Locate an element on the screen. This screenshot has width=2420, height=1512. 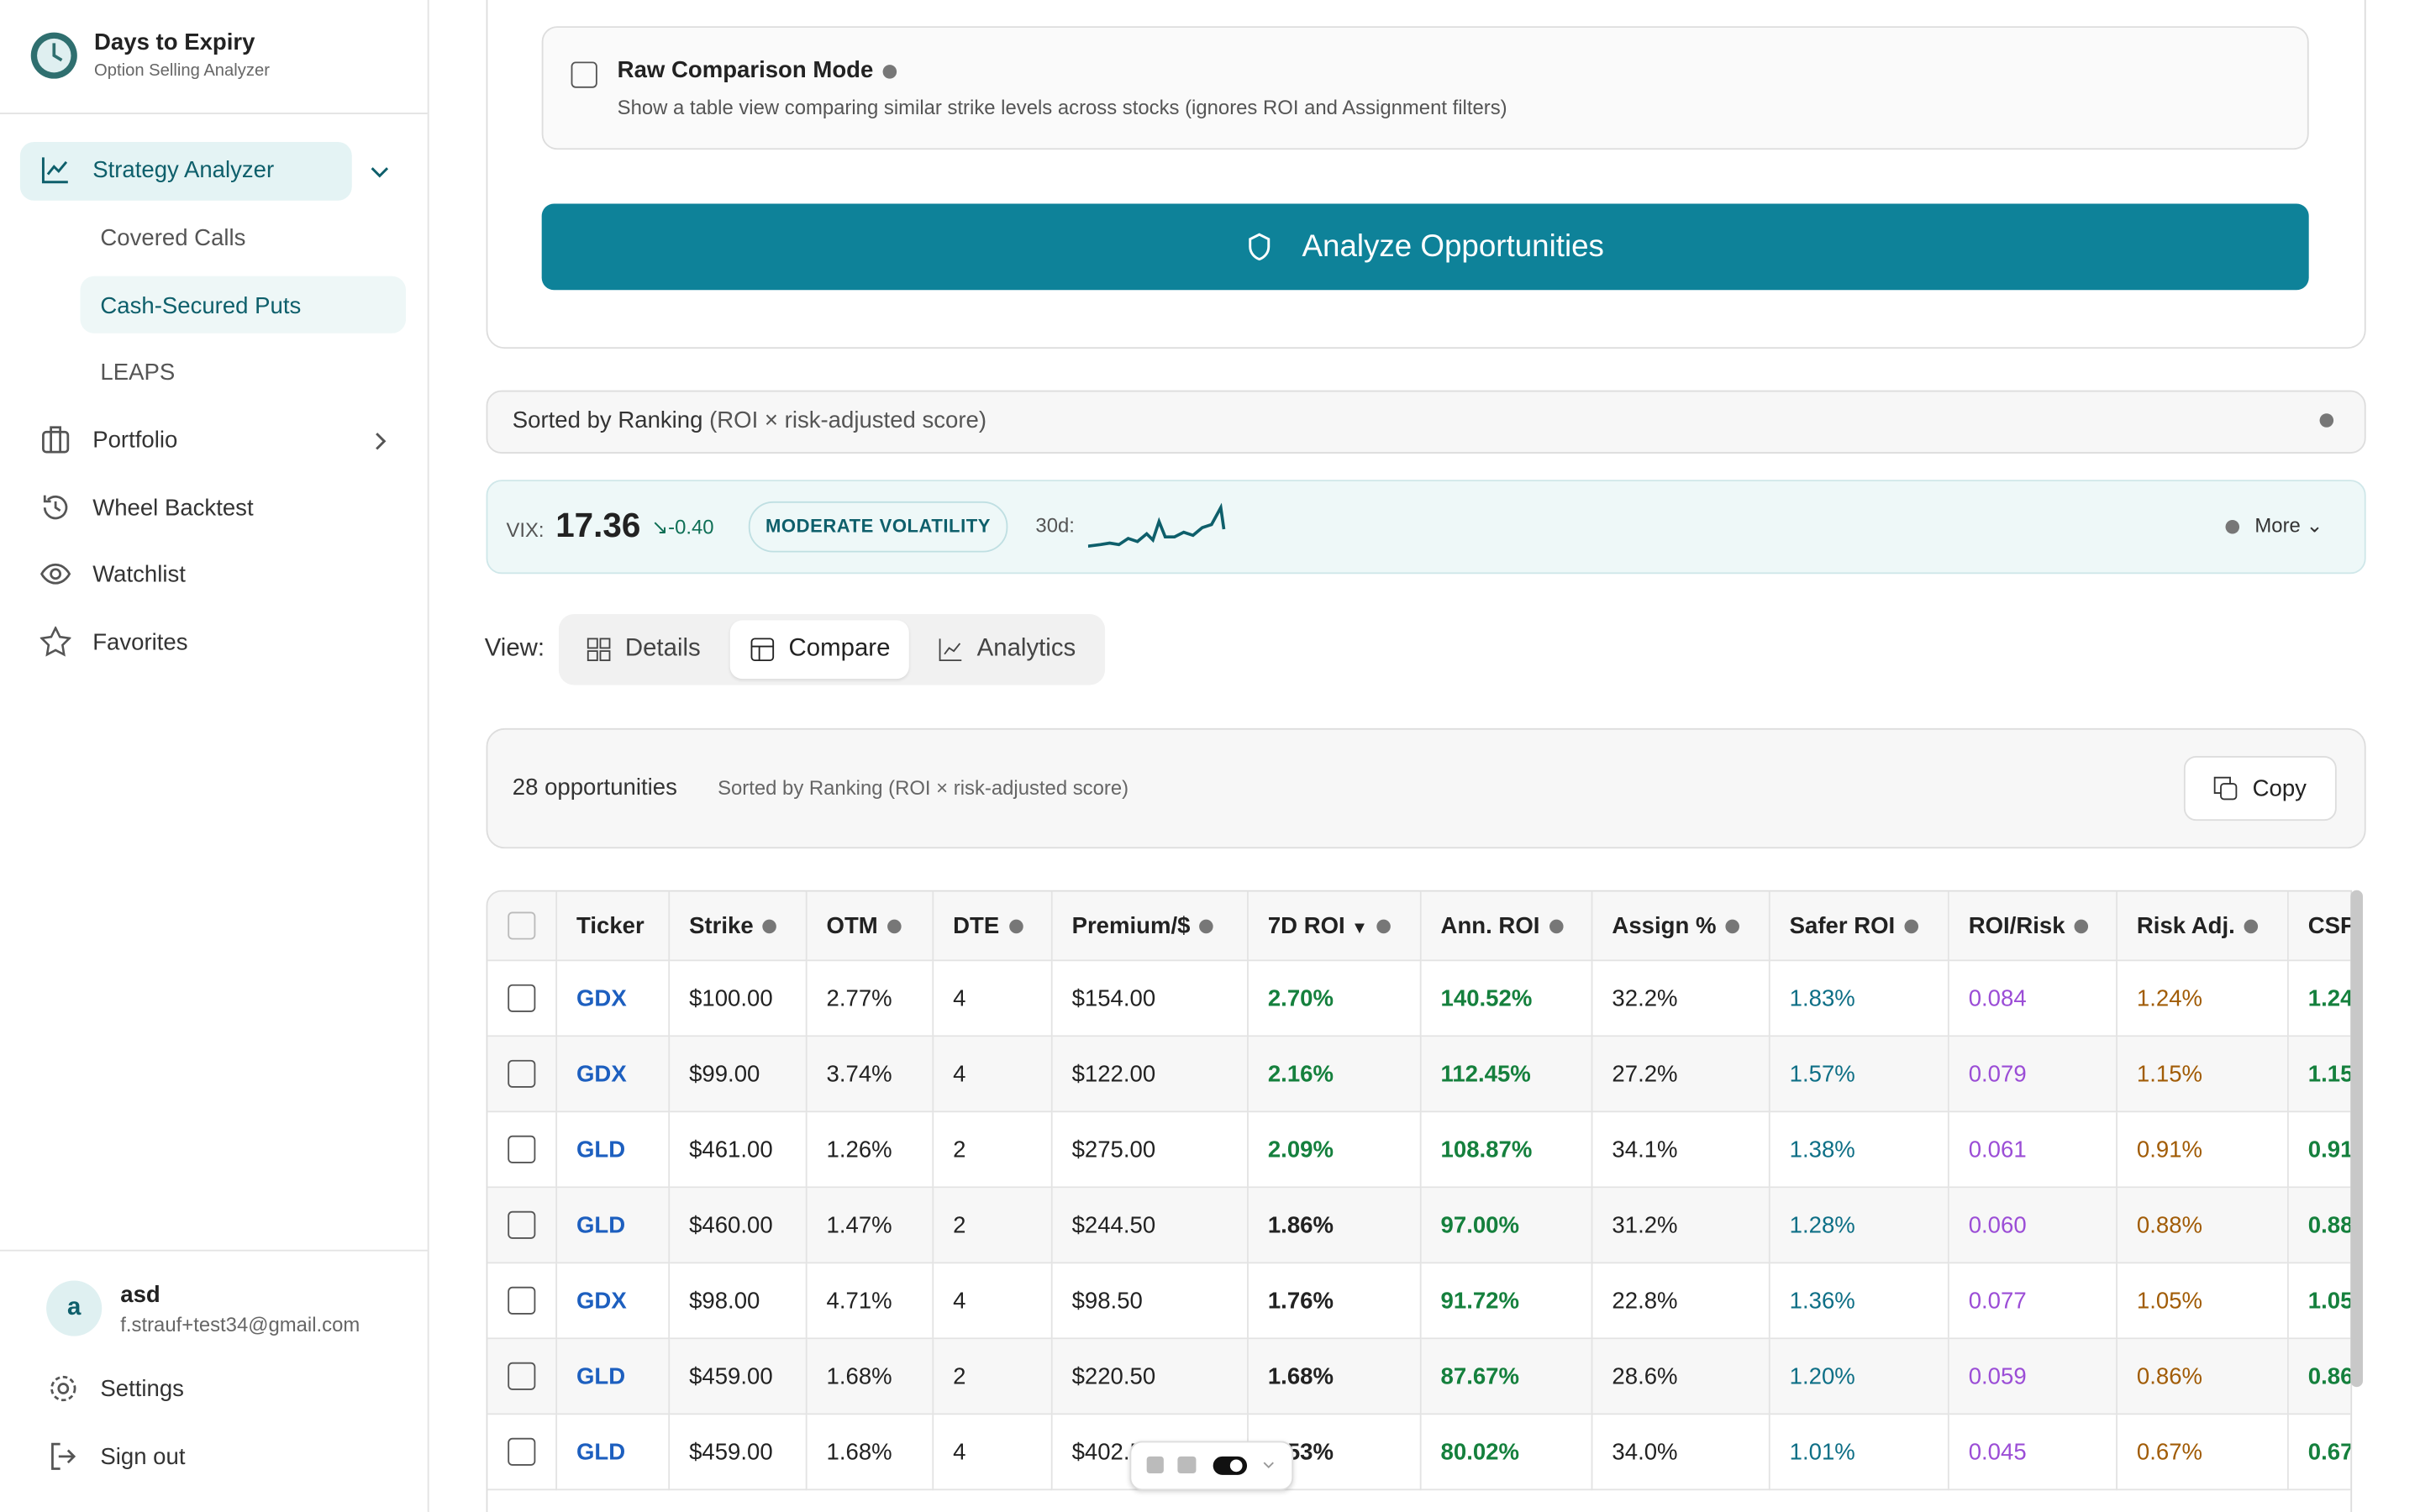
header-cell: ROI/Risk is located at coordinates (2033, 926).